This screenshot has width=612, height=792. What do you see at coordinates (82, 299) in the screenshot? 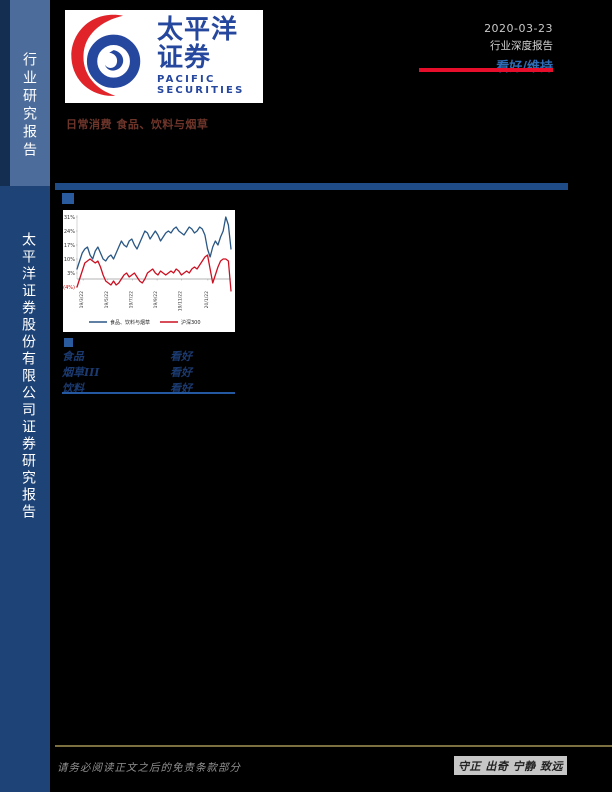
I see `svg-text: 19/3/22` at bounding box center [82, 299].